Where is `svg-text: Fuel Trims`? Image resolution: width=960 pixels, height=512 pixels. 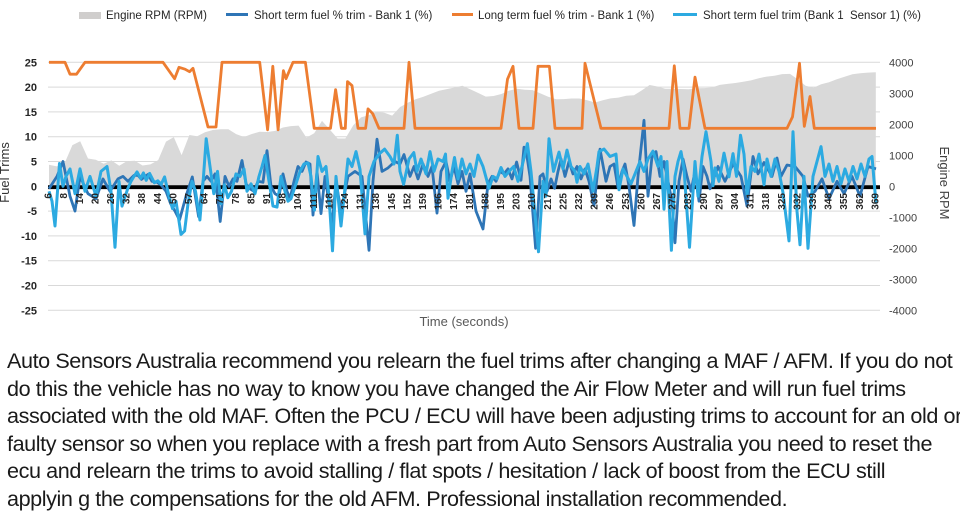
svg-text: Fuel Trims is located at coordinates (6, 172).